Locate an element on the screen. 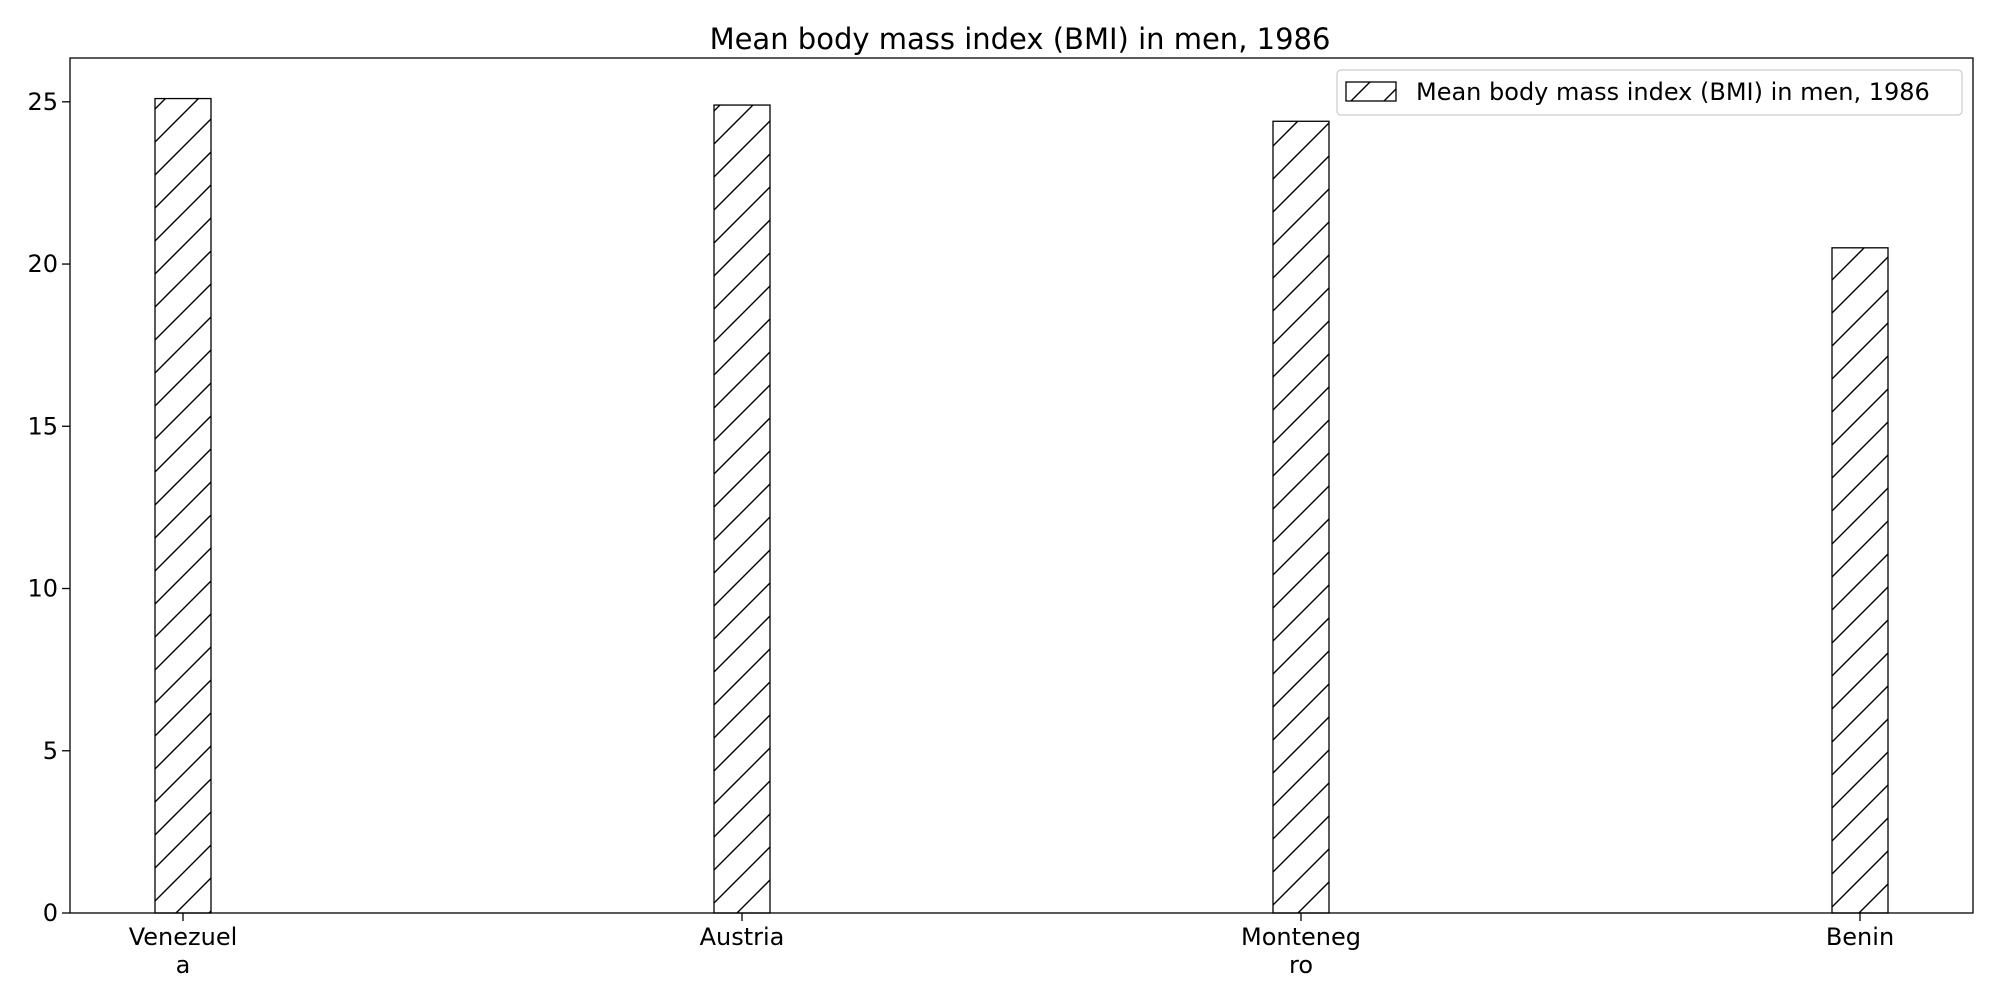  legend-box is located at coordinates (1649, 92).